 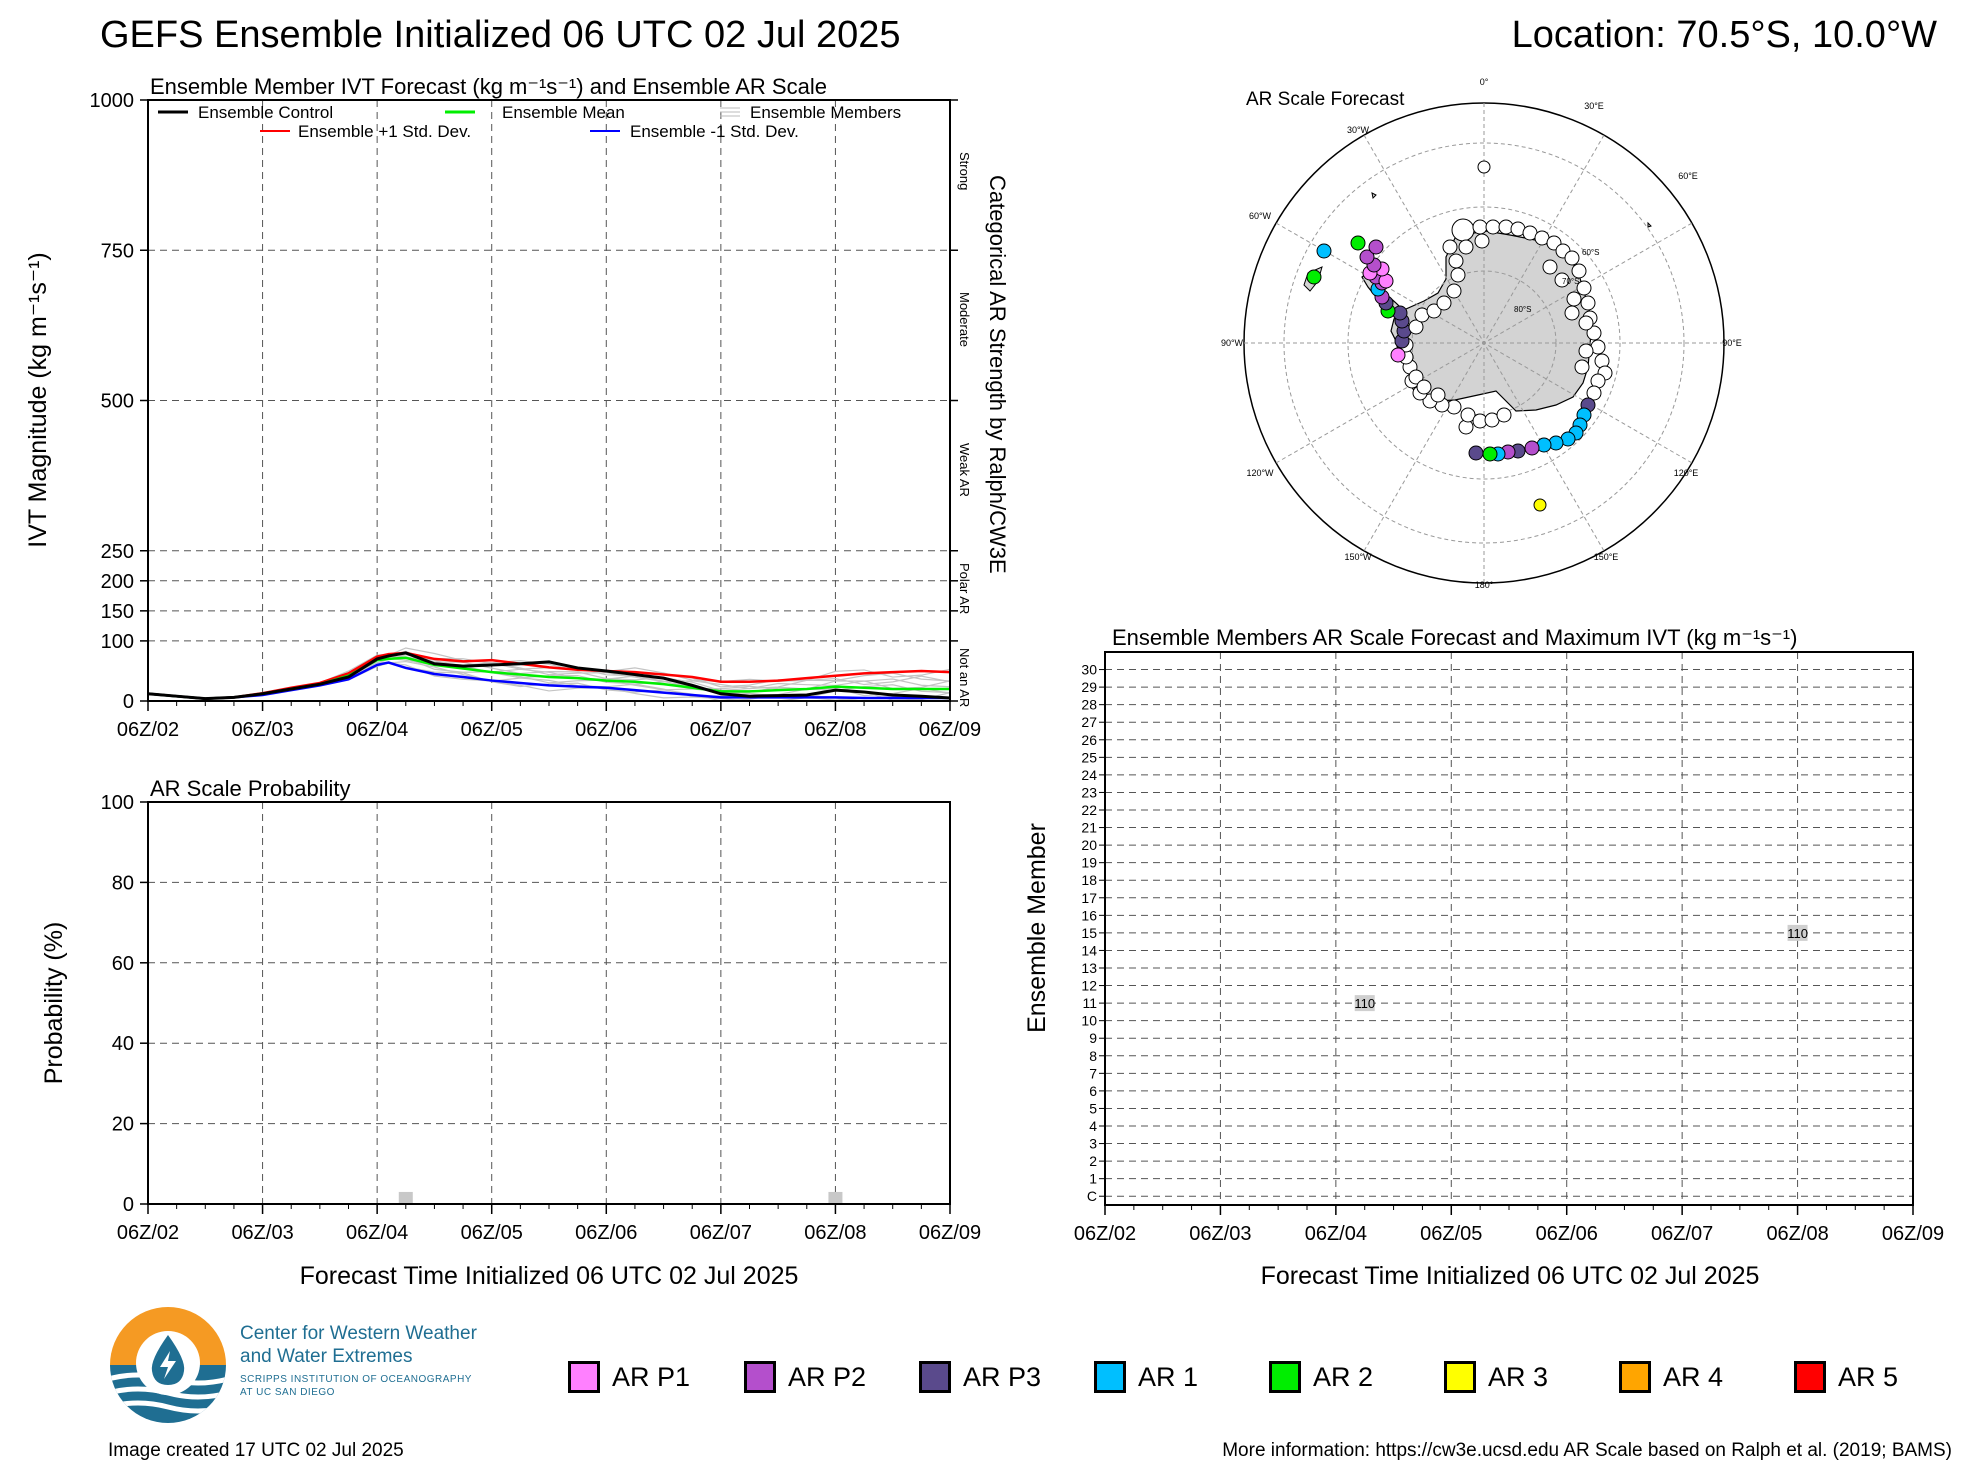 What do you see at coordinates (1451, 1234) in the screenshot?
I see `members-xtick-label: 06Z/05` at bounding box center [1451, 1234].